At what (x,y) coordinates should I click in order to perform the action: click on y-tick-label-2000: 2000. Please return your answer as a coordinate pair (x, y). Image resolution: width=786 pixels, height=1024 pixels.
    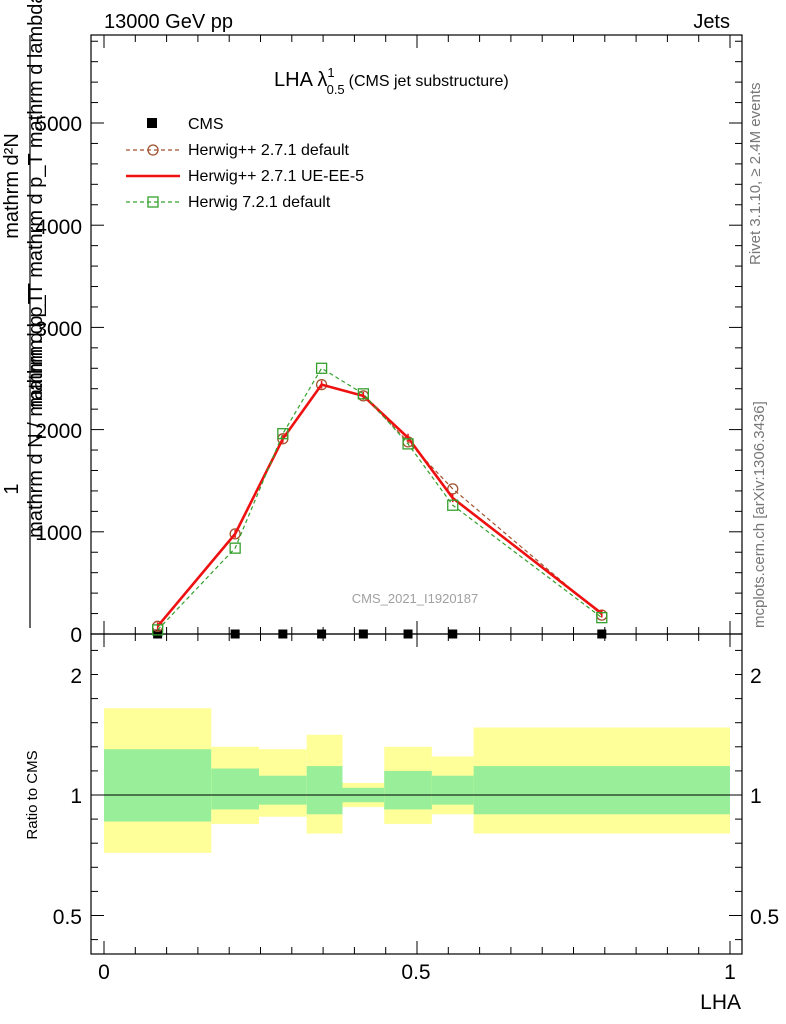
    Looking at the image, I should click on (58, 431).